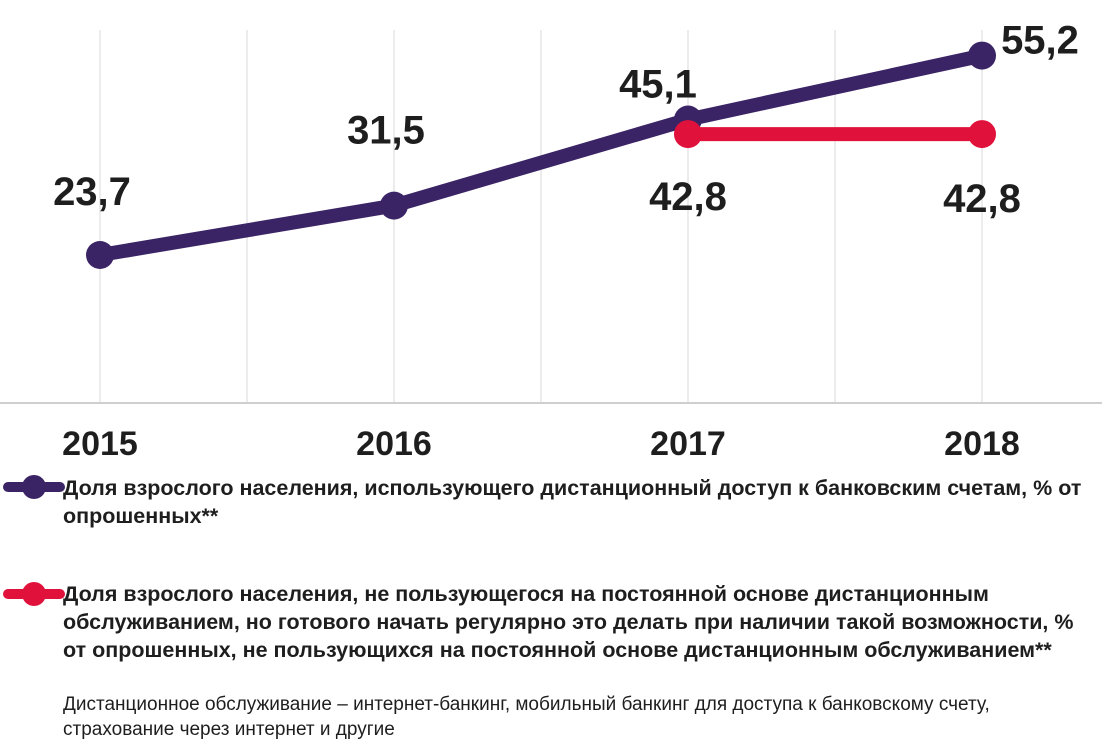  I want to click on x-tick-label: 2015, so click(100, 444).